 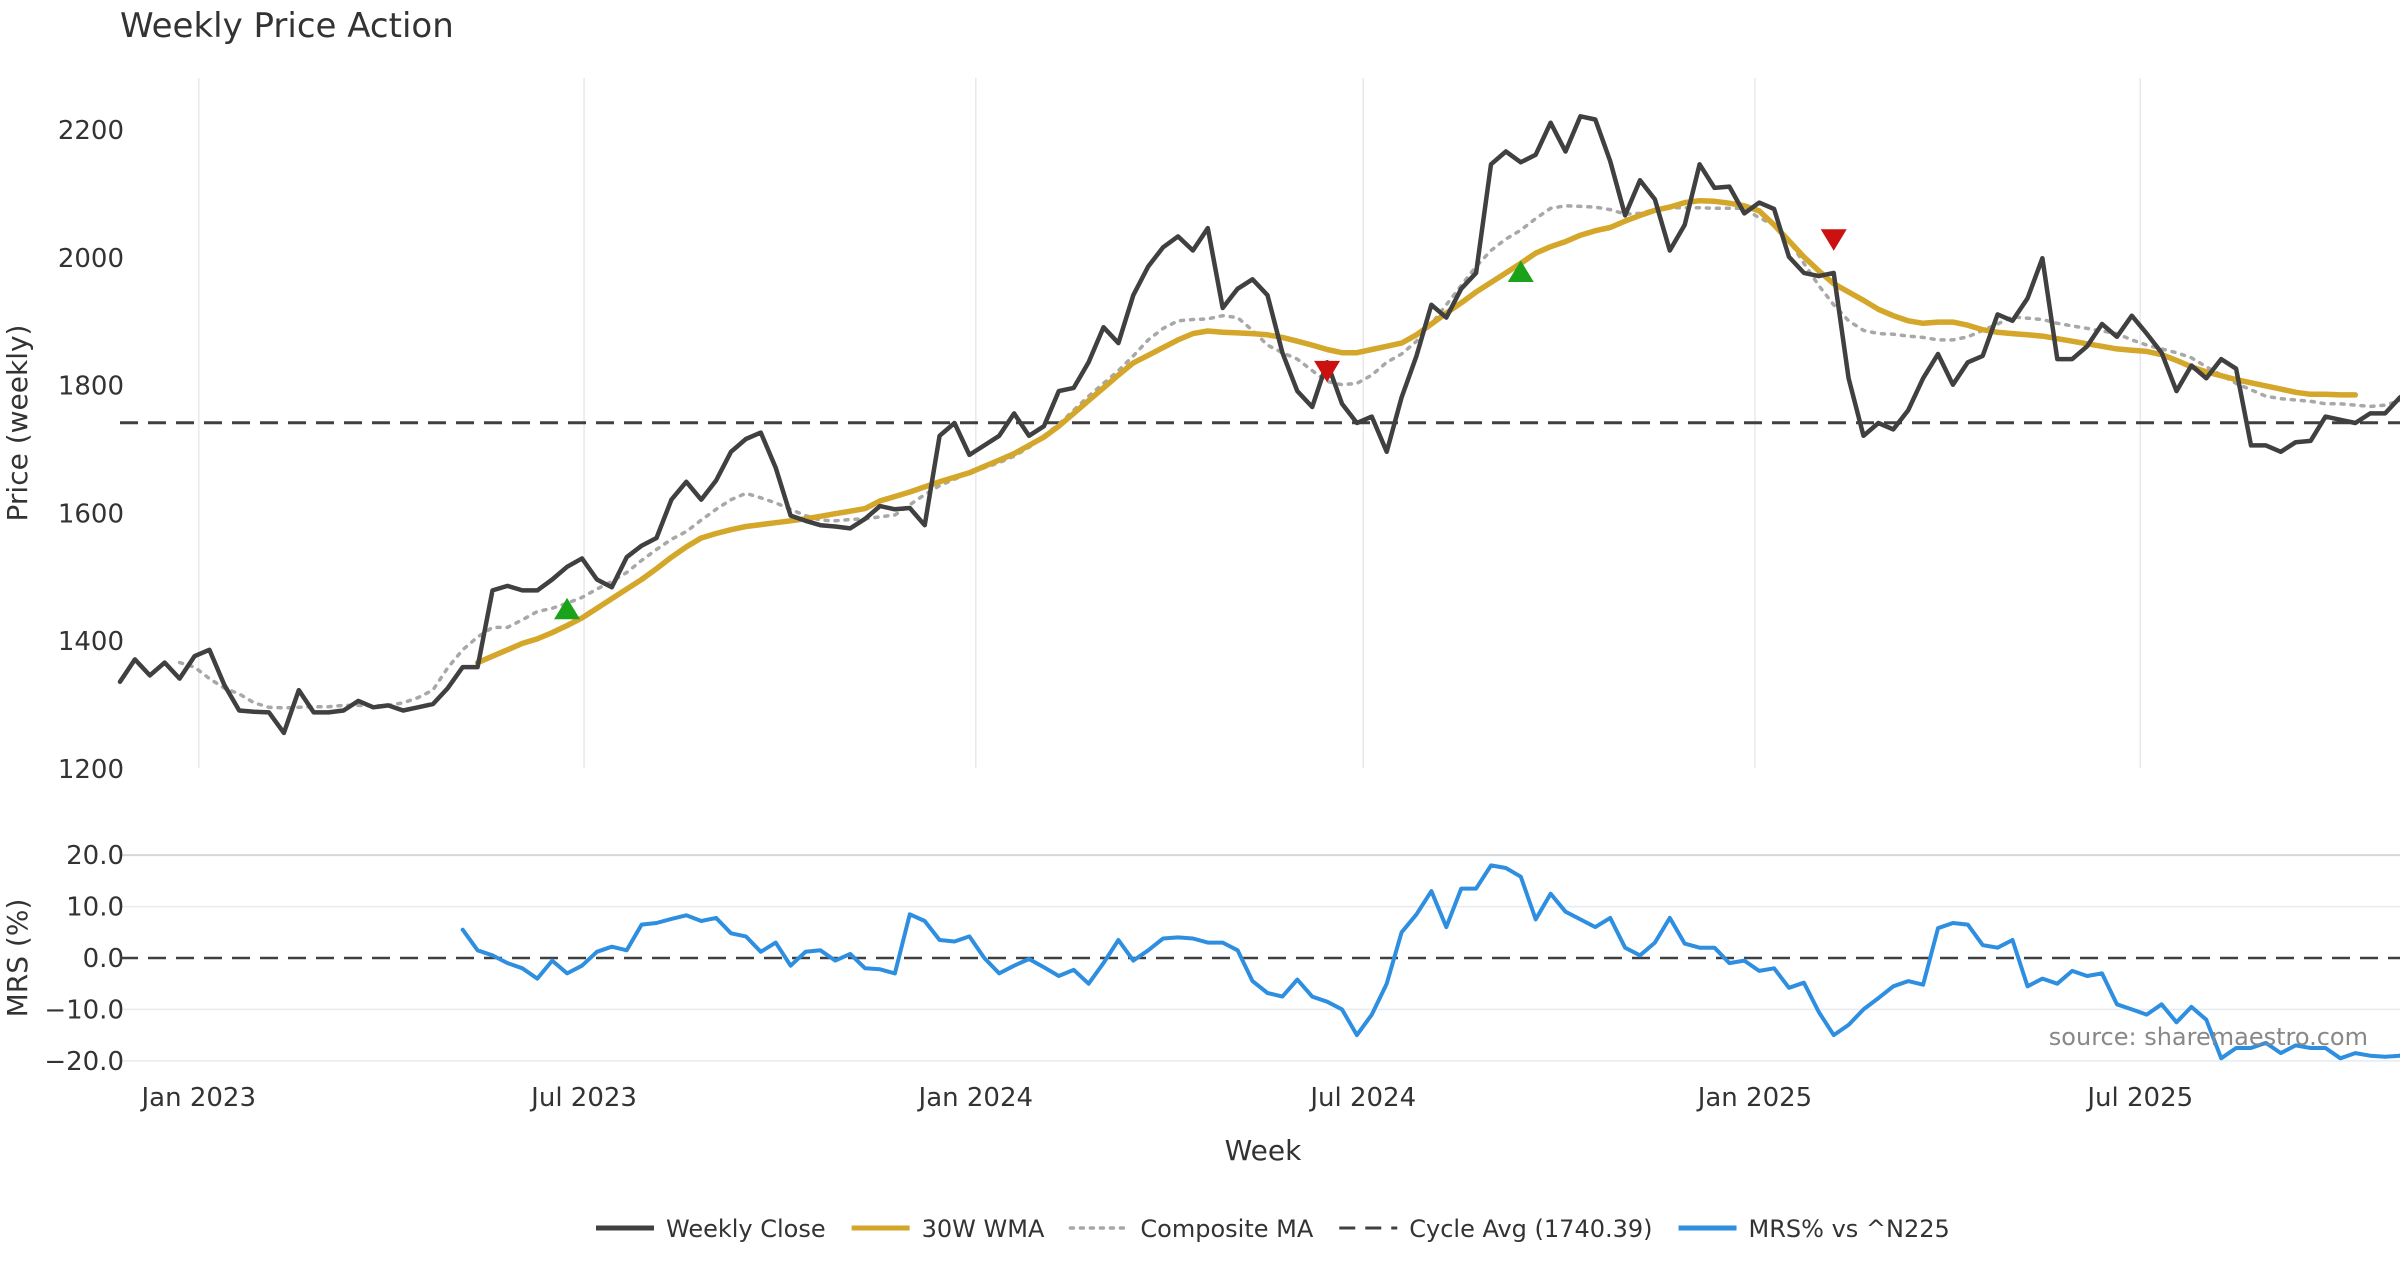 What do you see at coordinates (91, 387) in the screenshot?
I see `price-y-tick-label: 1800` at bounding box center [91, 387].